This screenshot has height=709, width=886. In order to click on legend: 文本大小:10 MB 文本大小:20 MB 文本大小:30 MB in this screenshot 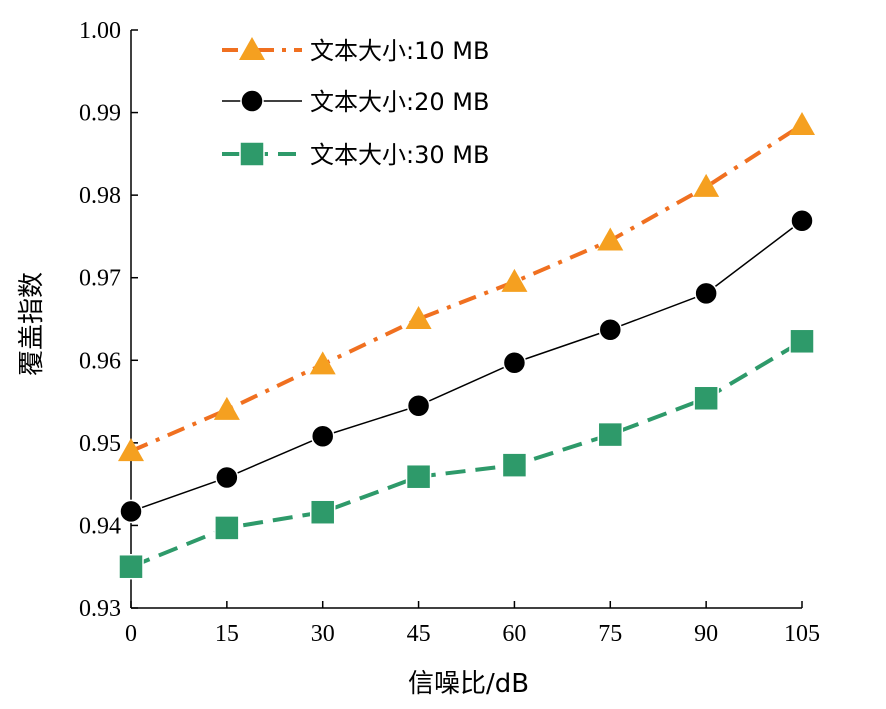, I will do `click(355, 103)`.